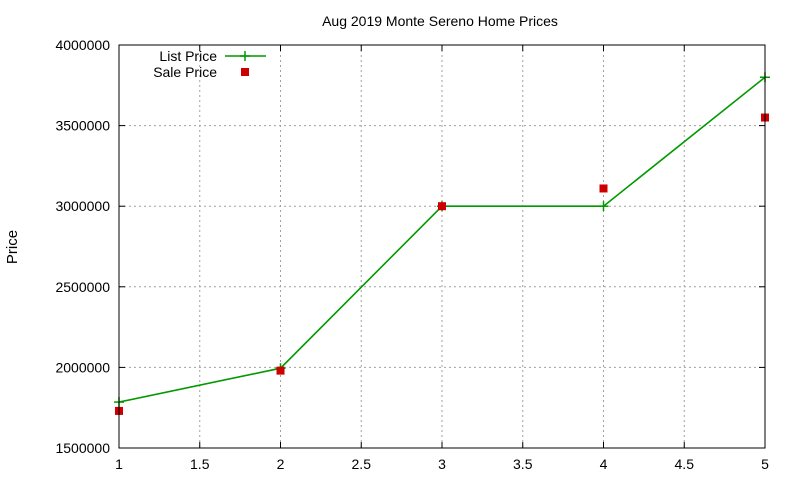 The image size is (800, 480). What do you see at coordinates (82, 206) in the screenshot?
I see `y-tick-label: 3000000` at bounding box center [82, 206].